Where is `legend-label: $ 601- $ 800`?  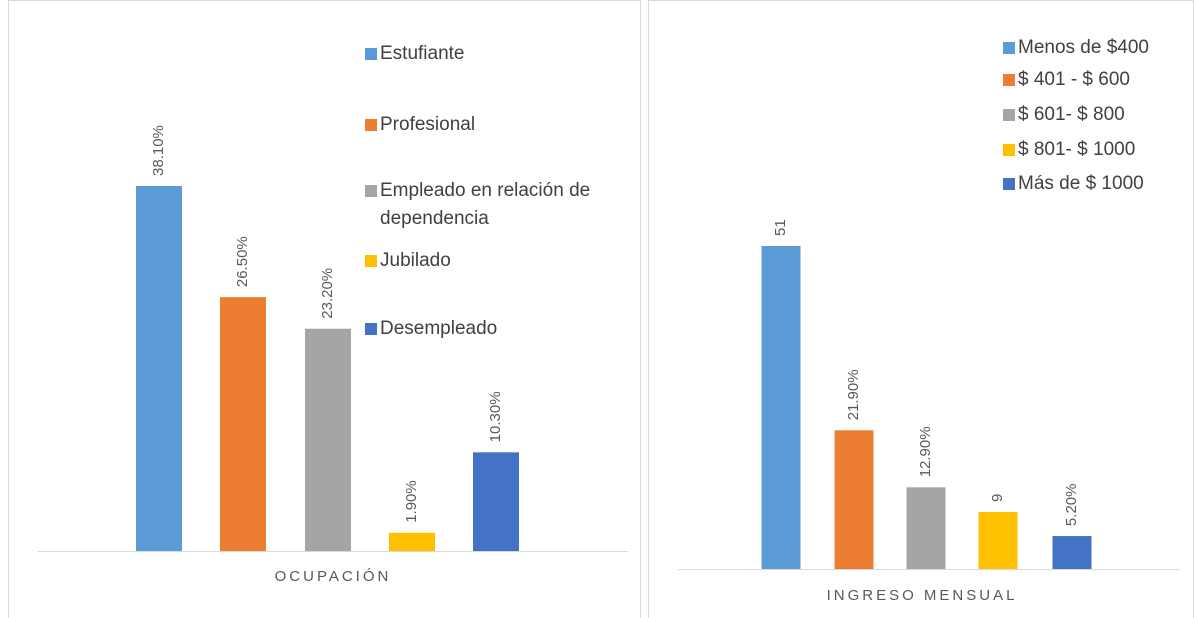 legend-label: $ 601- $ 800 is located at coordinates (1071, 114).